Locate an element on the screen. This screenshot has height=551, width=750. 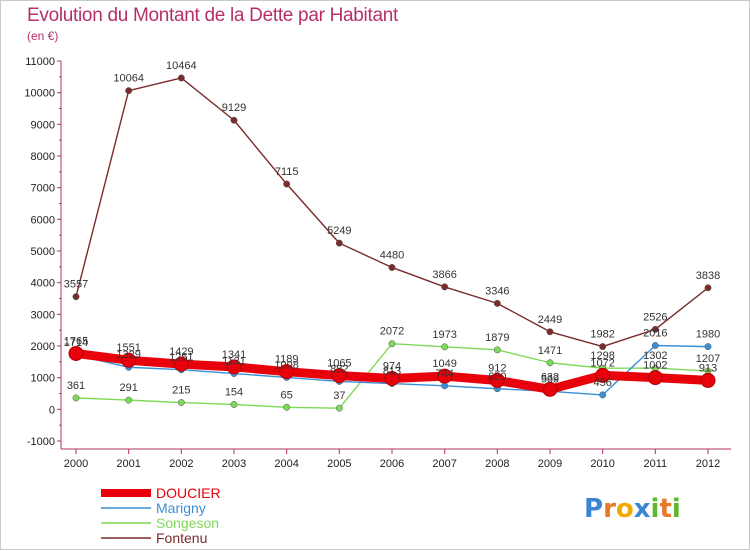
data-label: 882 is located at coordinates (339, 369).